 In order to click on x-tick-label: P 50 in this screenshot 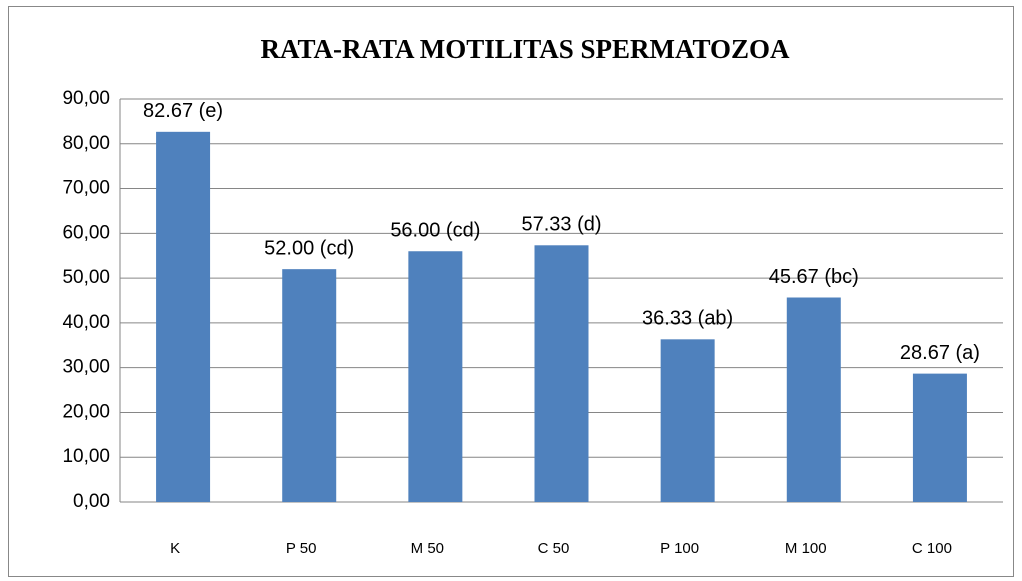, I will do `click(301, 548)`.